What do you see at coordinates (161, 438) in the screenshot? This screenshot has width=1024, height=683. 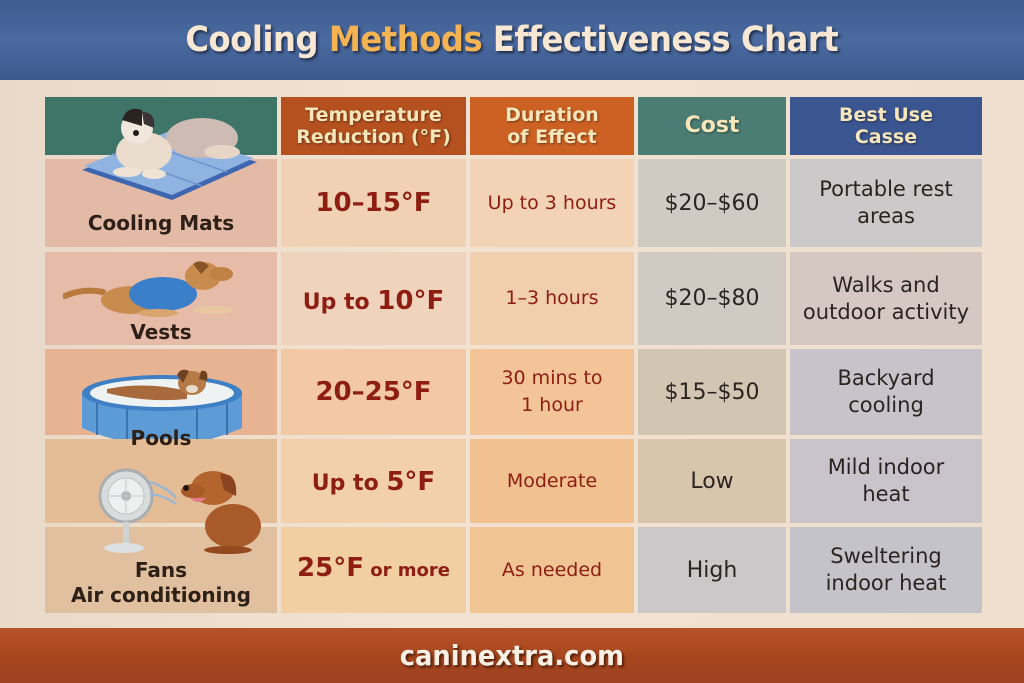 I see `method-label: Pools` at bounding box center [161, 438].